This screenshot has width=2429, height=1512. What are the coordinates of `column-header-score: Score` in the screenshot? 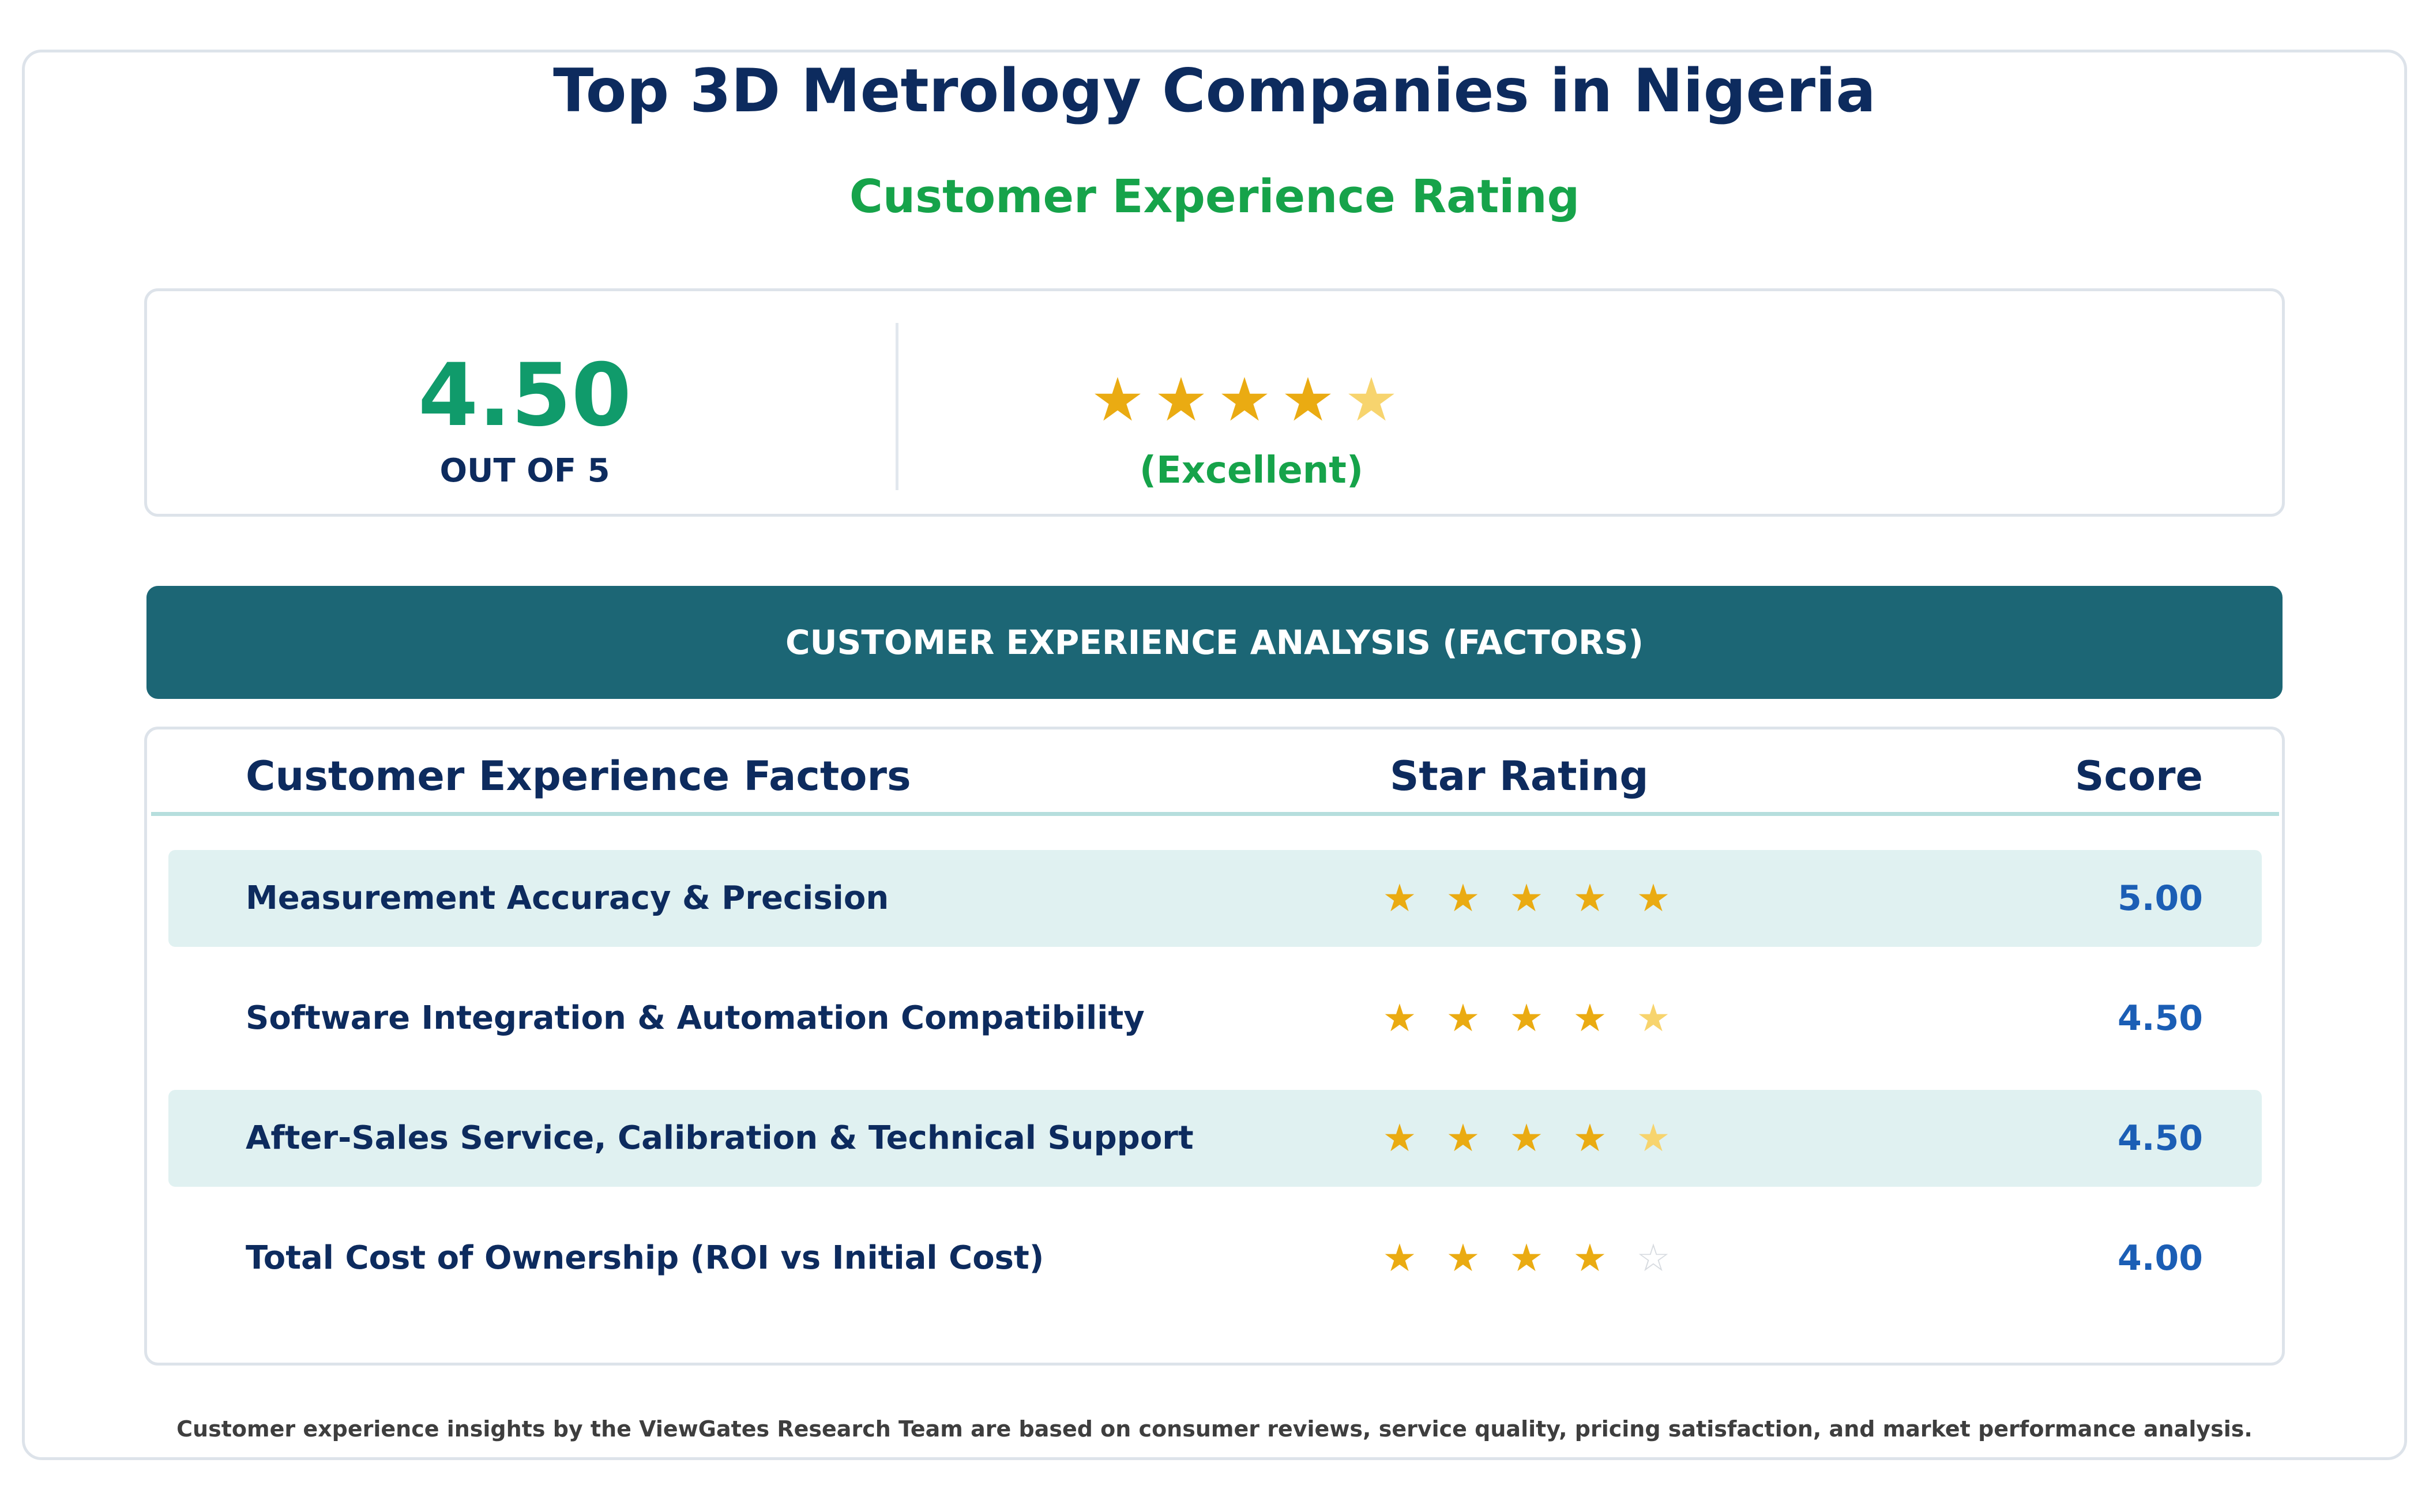 It's located at (2139, 776).